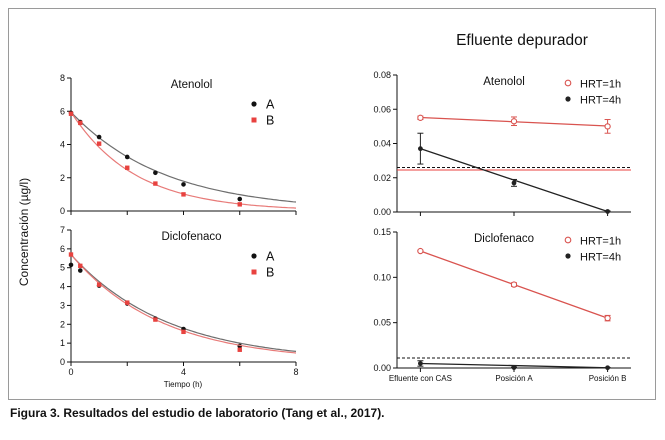  Describe the element at coordinates (183, 372) in the screenshot. I see `x-tick-label: 4` at that location.